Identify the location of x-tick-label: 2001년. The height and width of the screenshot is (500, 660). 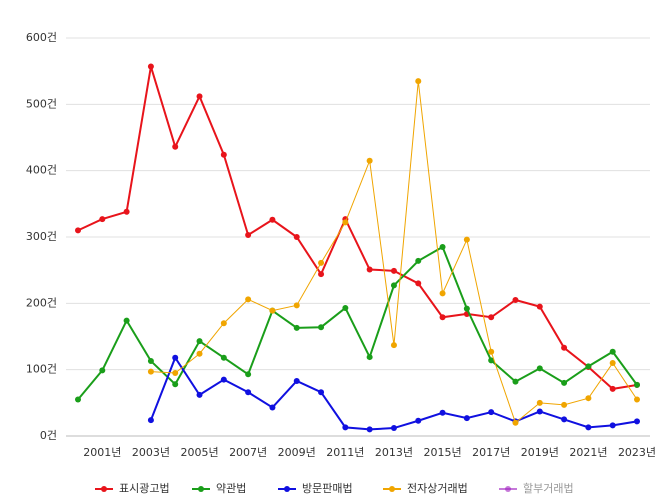
(102, 452).